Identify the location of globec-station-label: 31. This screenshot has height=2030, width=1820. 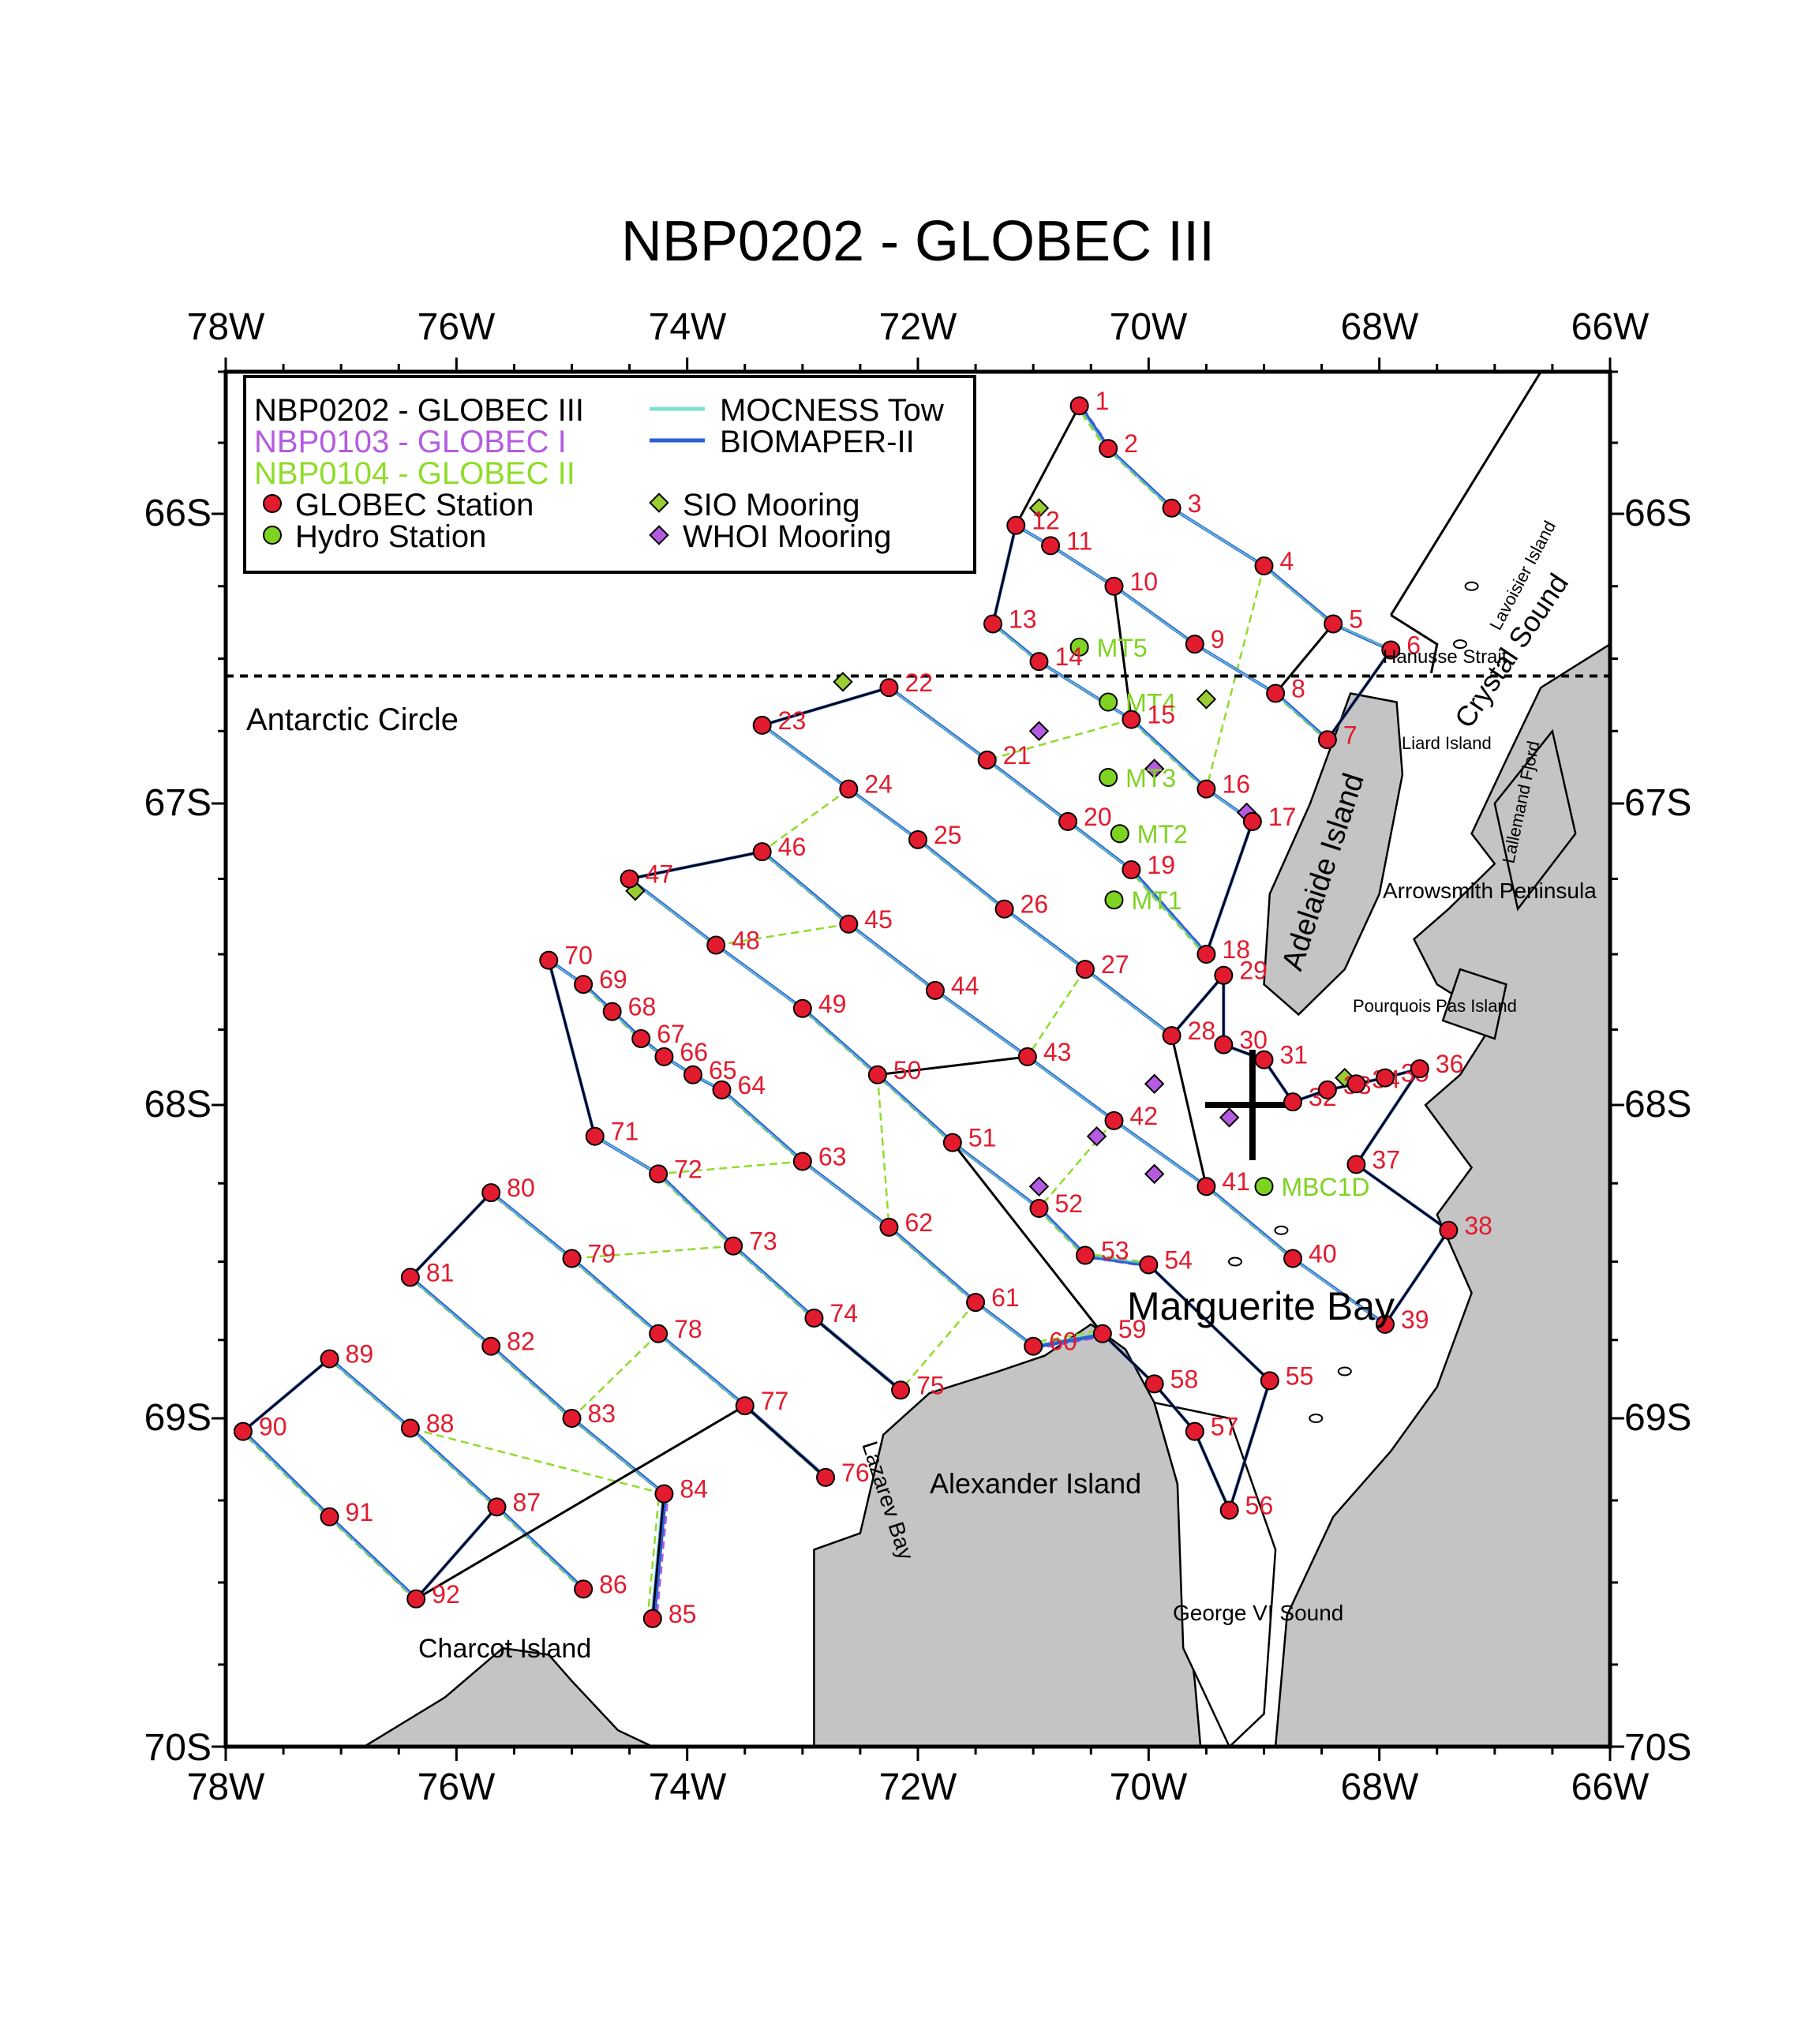
(1294, 1055).